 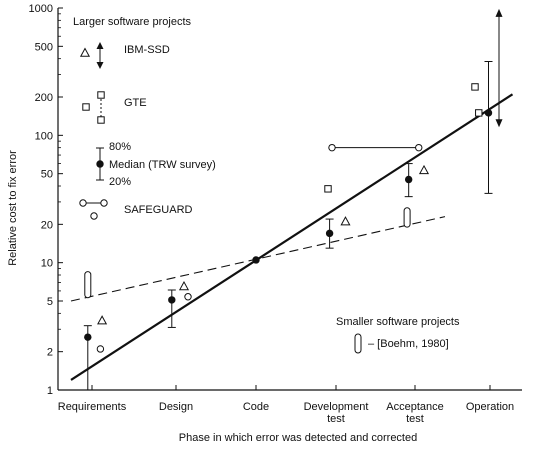 I want to click on triangle-point-0-3-shape, so click(x=424, y=169).